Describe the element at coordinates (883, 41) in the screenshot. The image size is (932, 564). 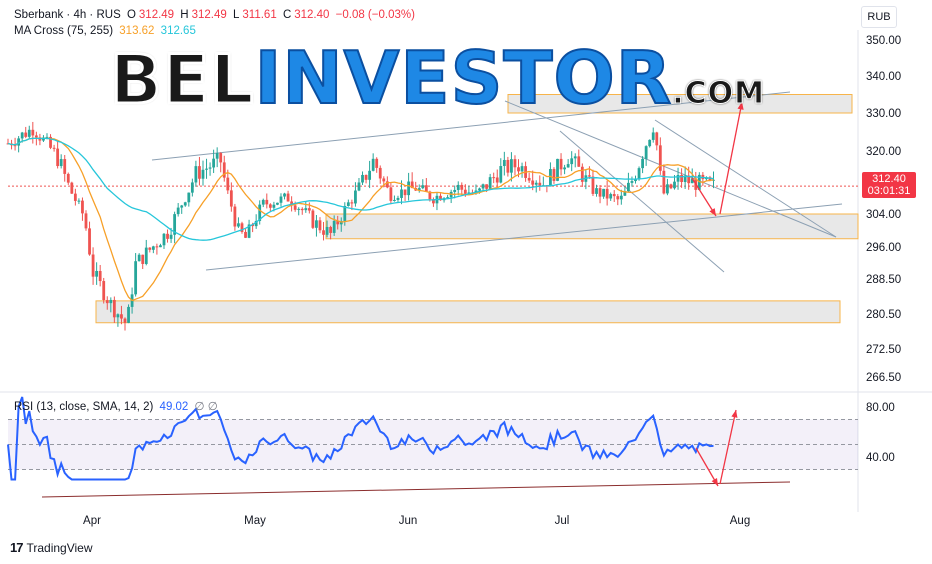
I see `price-tick-label: 350.00` at that location.